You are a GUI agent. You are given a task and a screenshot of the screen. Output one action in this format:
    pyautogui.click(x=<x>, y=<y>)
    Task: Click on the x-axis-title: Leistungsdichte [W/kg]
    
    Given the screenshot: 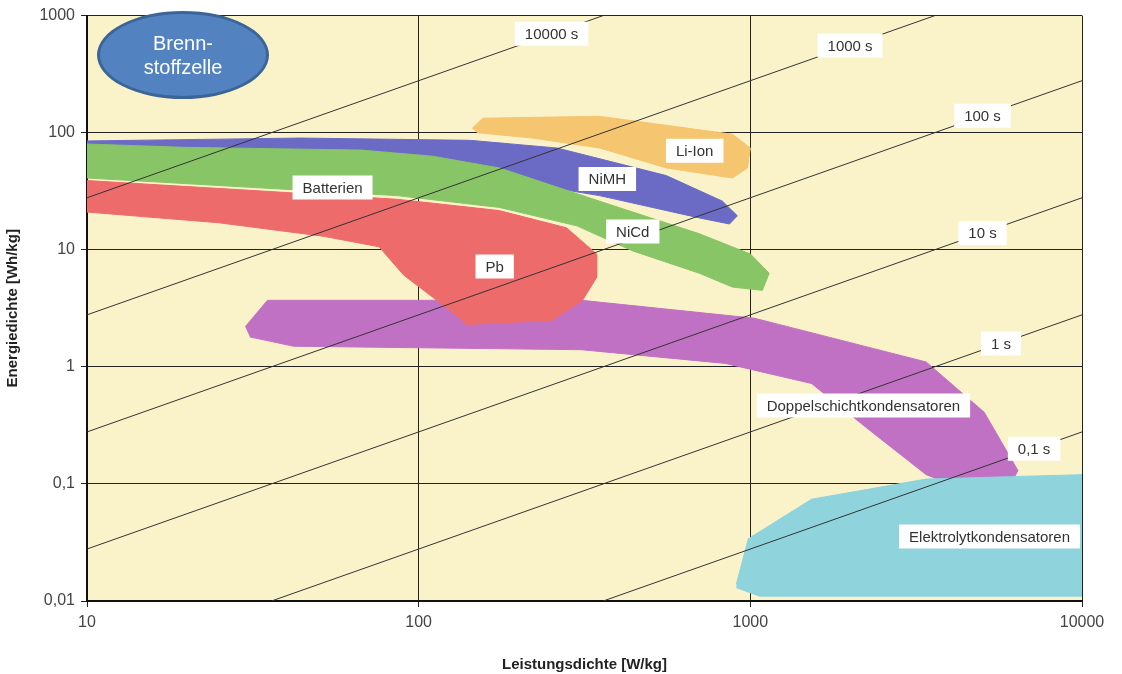 What is the action you would take?
    pyautogui.click(x=584, y=664)
    